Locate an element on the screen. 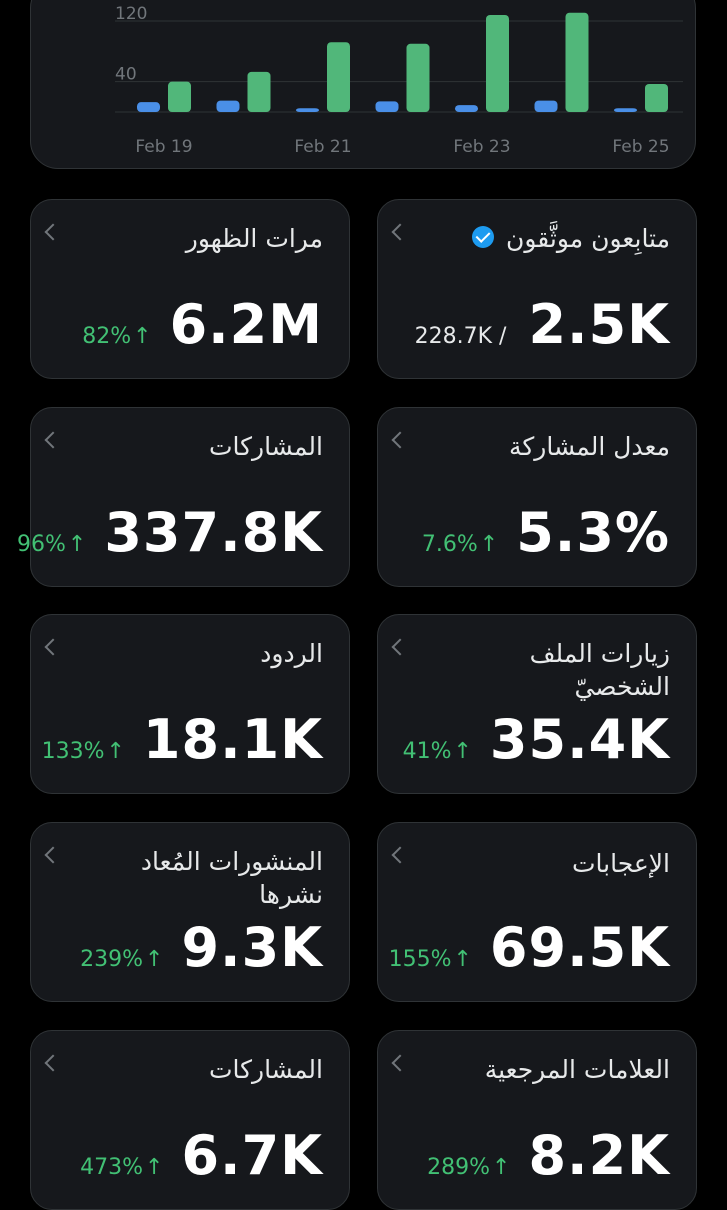 Image resolution: width=727 pixels, height=1210 pixels. card-title: الإعجابات is located at coordinates (621, 863).